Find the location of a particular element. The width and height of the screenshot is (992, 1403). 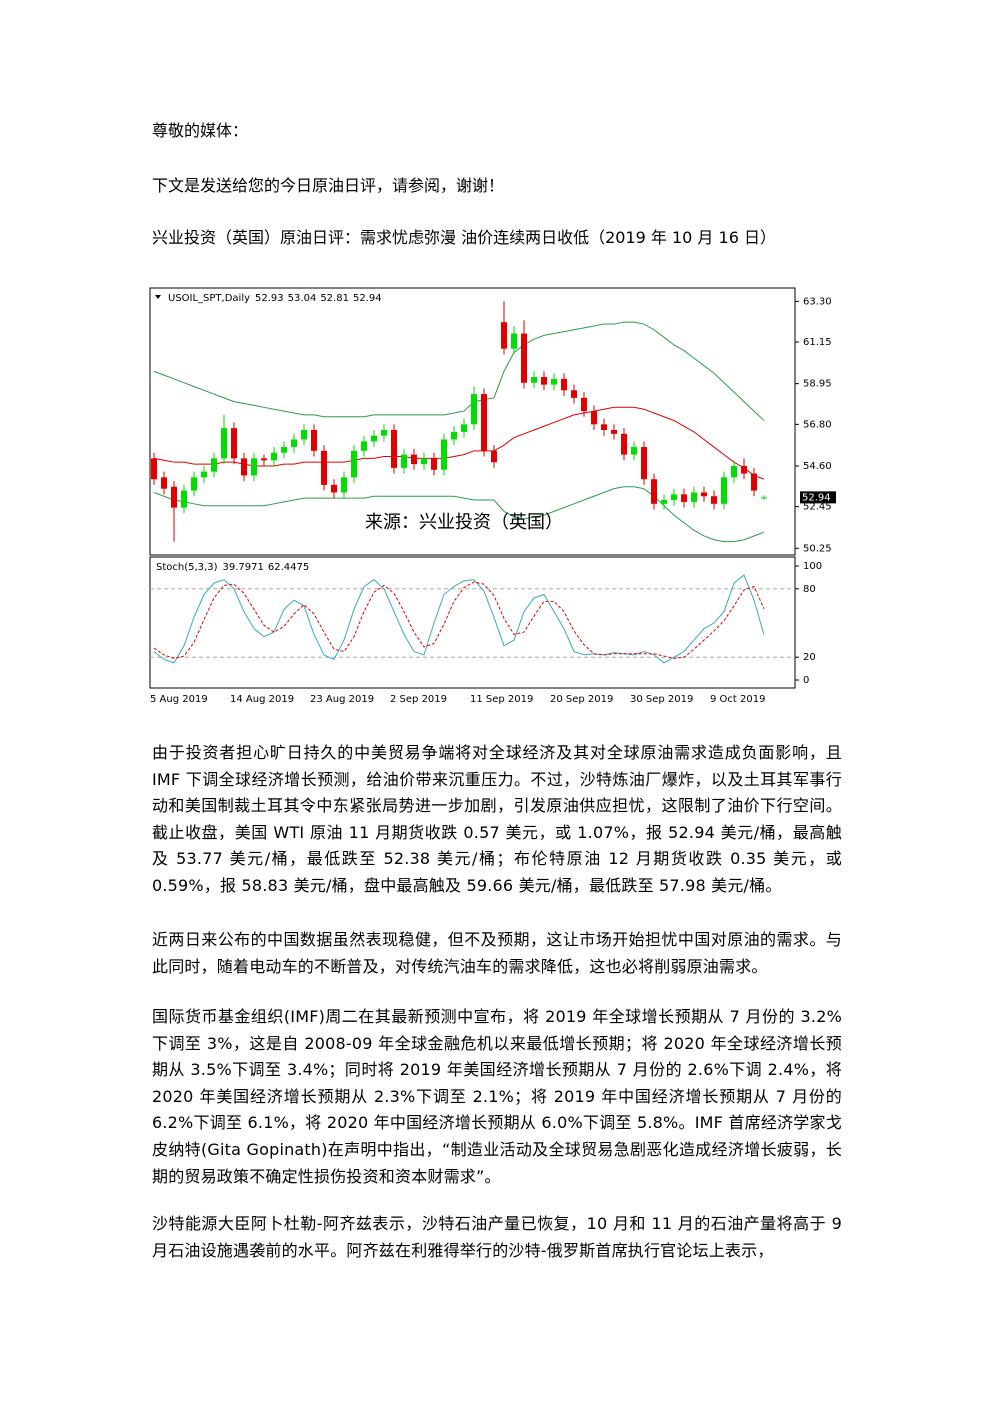

last-low: 52.81 is located at coordinates (334, 298).